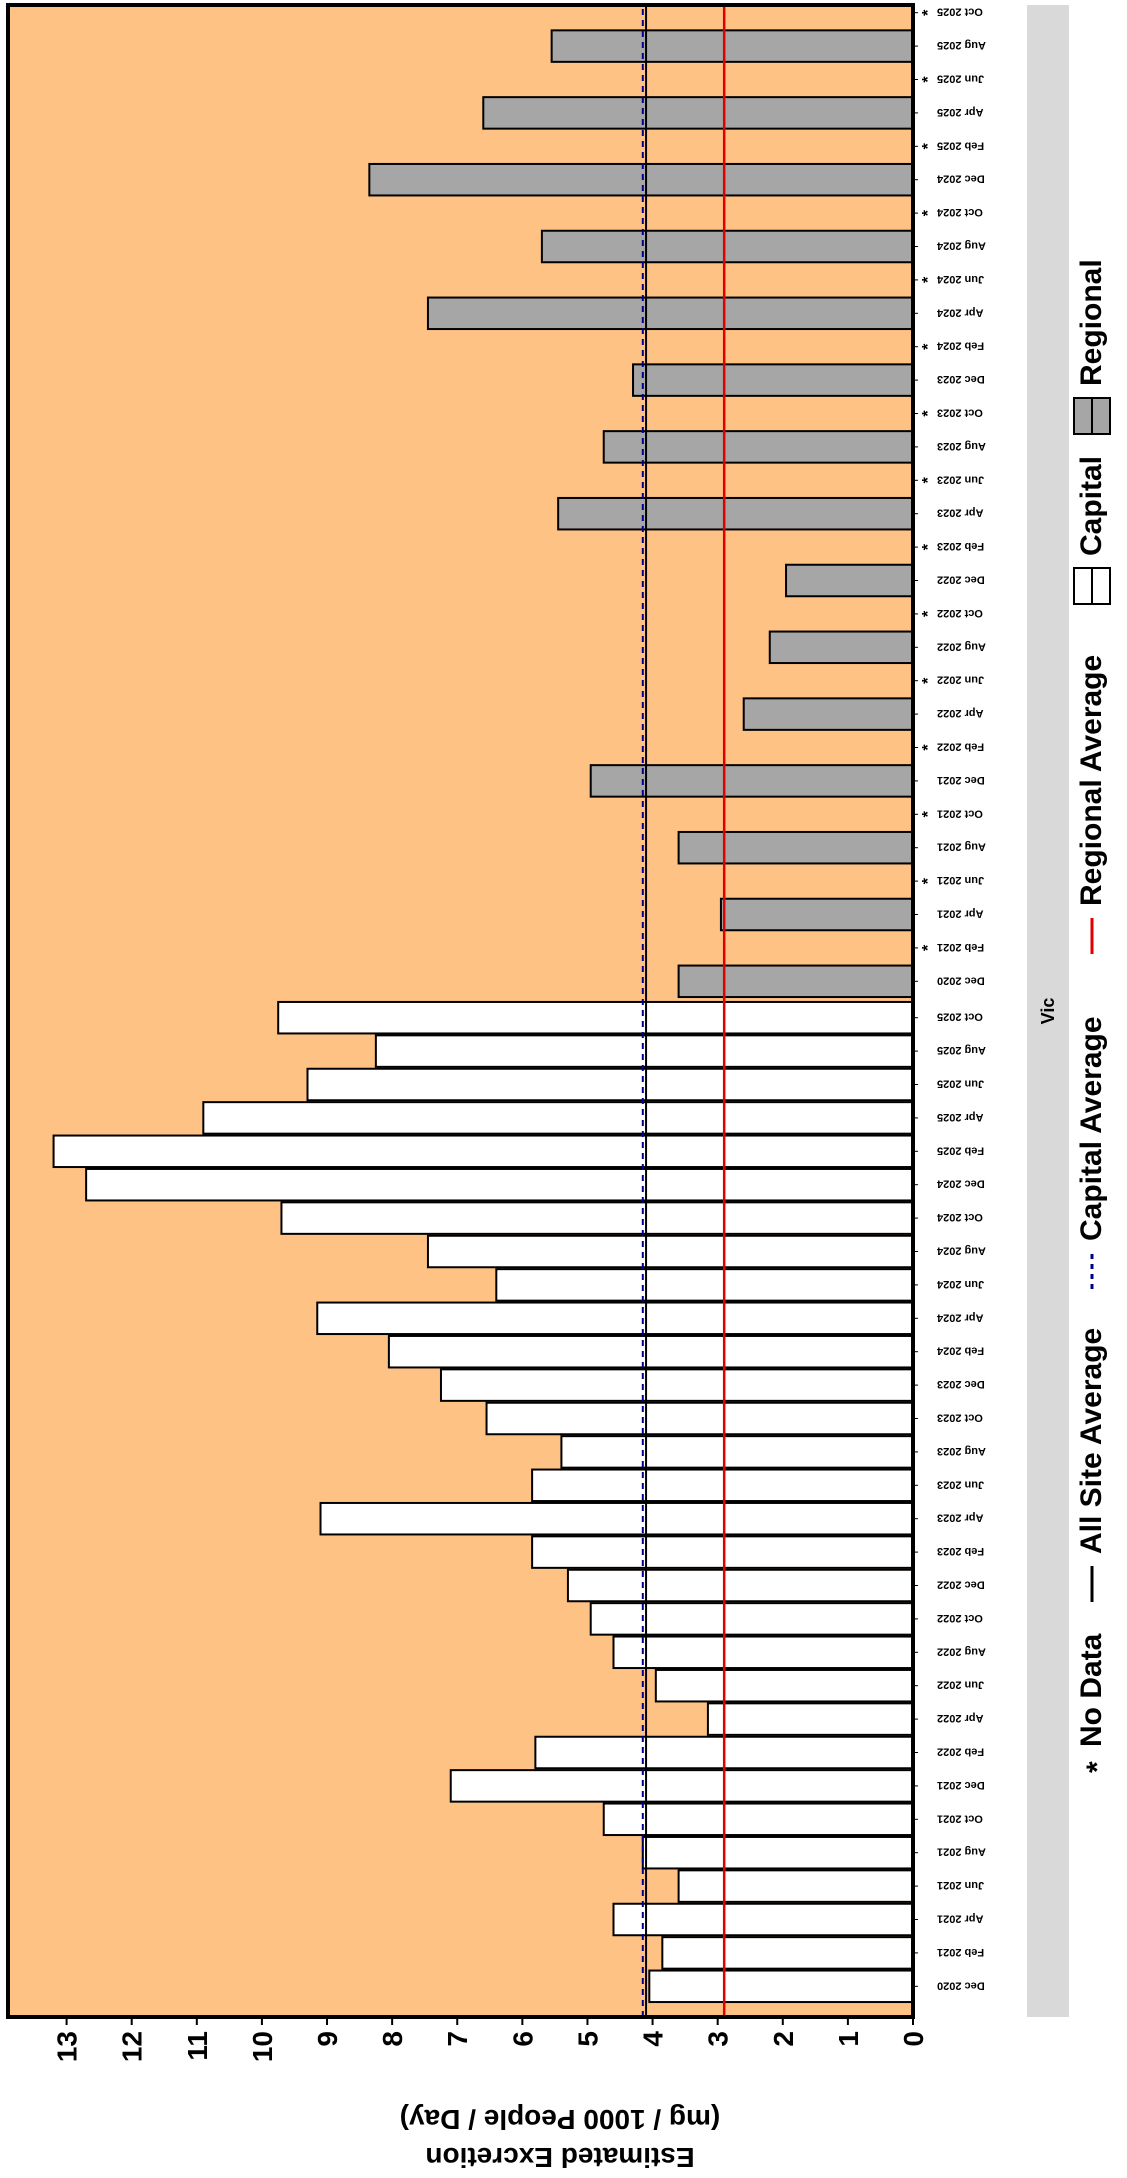 Image resolution: width=1127 pixels, height=2178 pixels. Describe the element at coordinates (960, 1184) in the screenshot. I see `x-tick-label: Dec 2024` at that location.